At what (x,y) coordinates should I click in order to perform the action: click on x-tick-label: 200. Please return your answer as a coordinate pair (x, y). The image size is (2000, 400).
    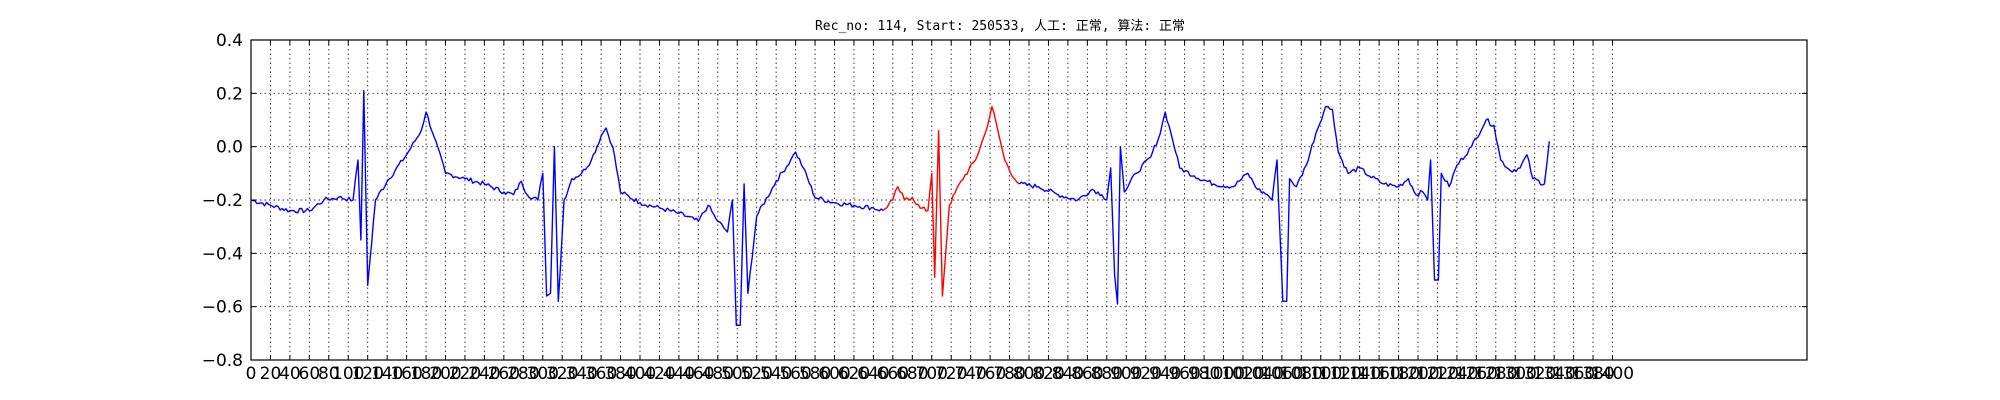
    Looking at the image, I should click on (445, 374).